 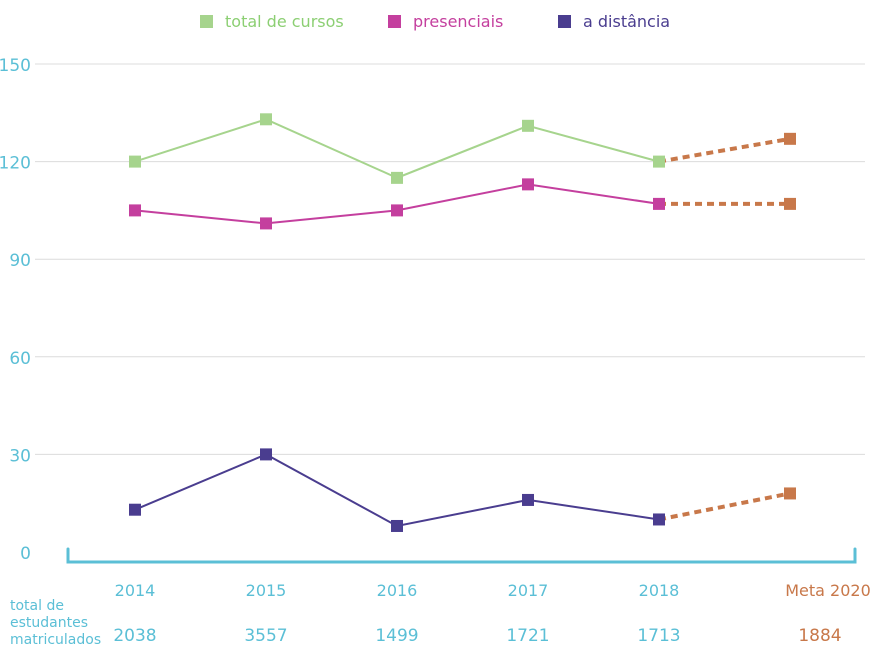 I want to click on marker-2-meta-2020, so click(x=790, y=493).